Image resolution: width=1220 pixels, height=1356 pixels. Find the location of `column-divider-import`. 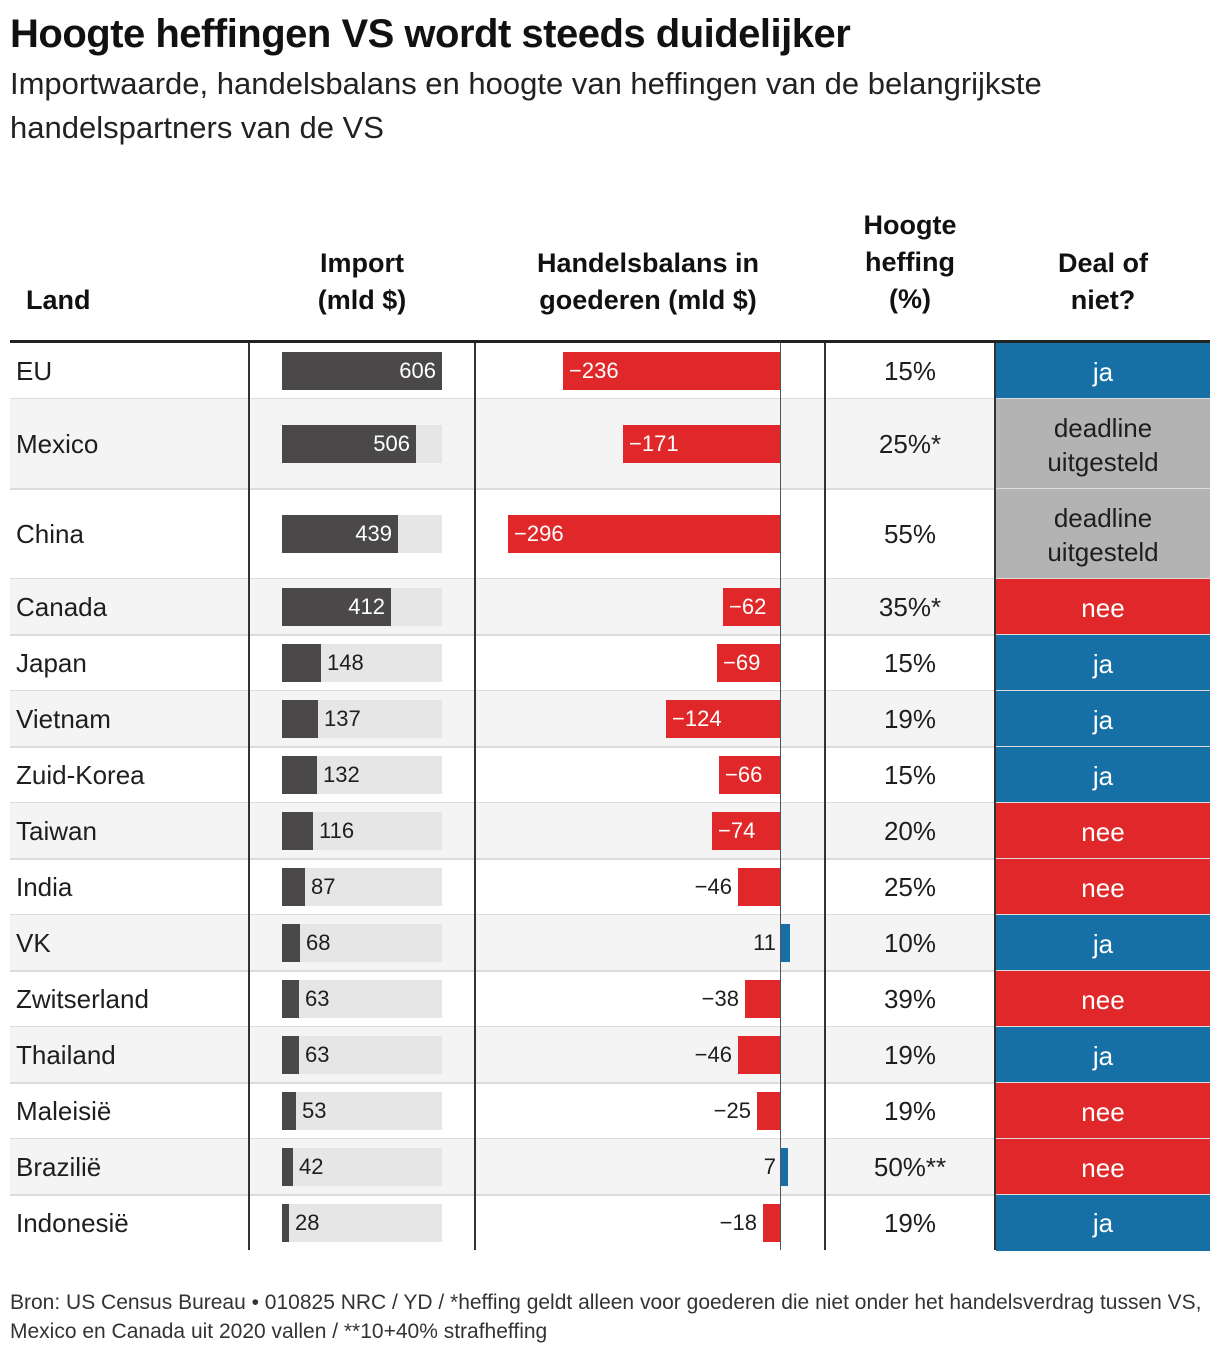

column-divider-import is located at coordinates (249, 796).